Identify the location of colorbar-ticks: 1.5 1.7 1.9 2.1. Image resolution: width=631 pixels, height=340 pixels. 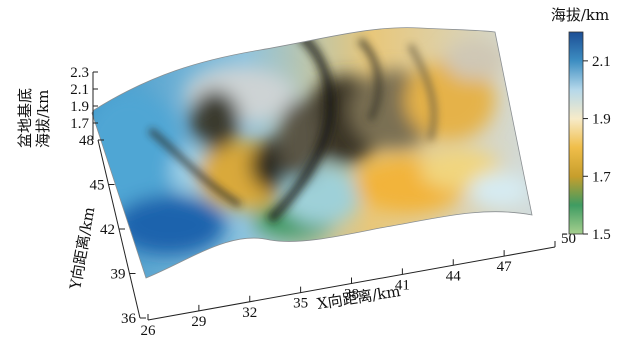
(597, 148).